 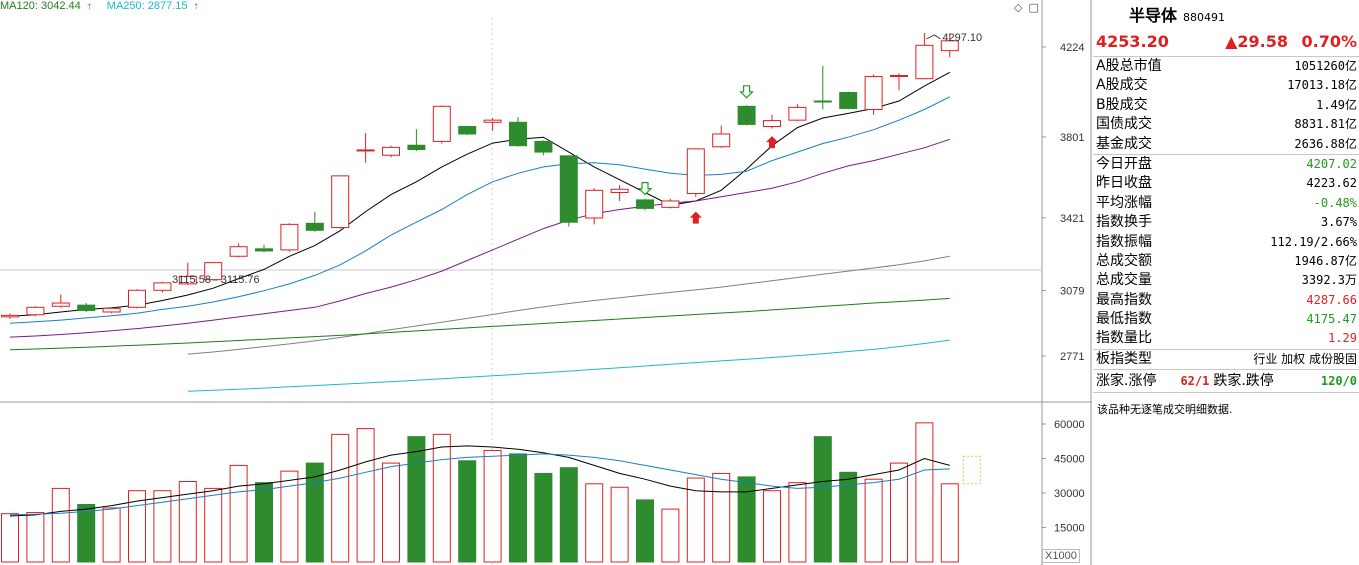 I want to click on stat-value: 4207.02, so click(x=1331, y=163).